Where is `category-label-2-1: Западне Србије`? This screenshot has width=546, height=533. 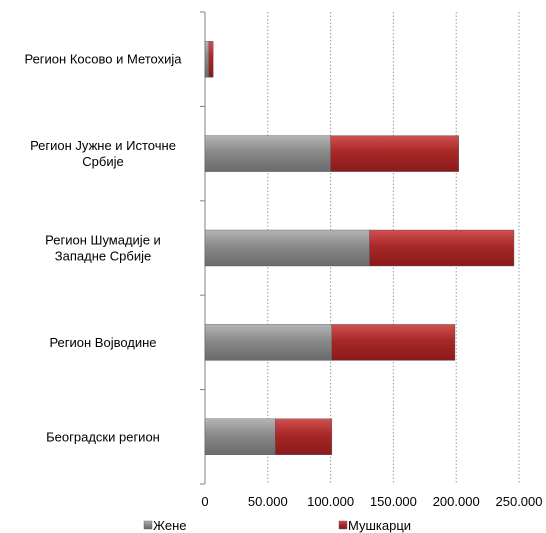
category-label-2-1: Западне Србије is located at coordinates (103, 256).